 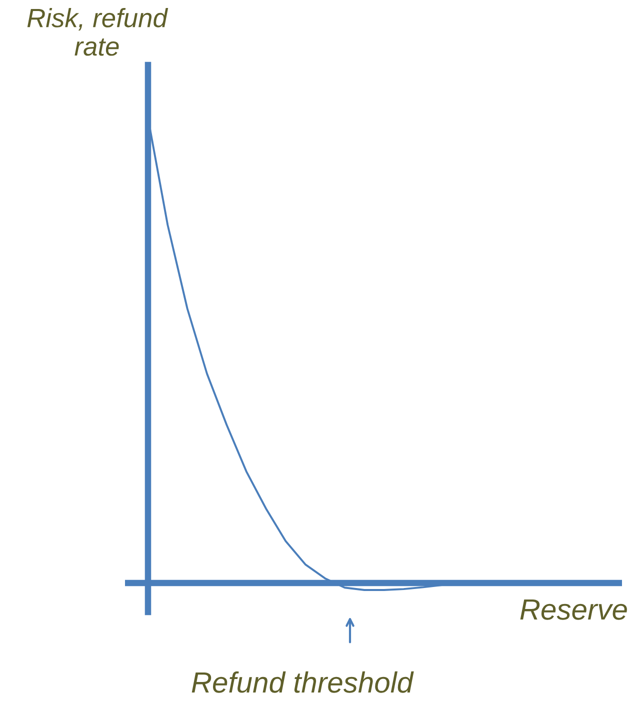 What do you see at coordinates (303, 682) in the screenshot?
I see `text: Refund threshold` at bounding box center [303, 682].